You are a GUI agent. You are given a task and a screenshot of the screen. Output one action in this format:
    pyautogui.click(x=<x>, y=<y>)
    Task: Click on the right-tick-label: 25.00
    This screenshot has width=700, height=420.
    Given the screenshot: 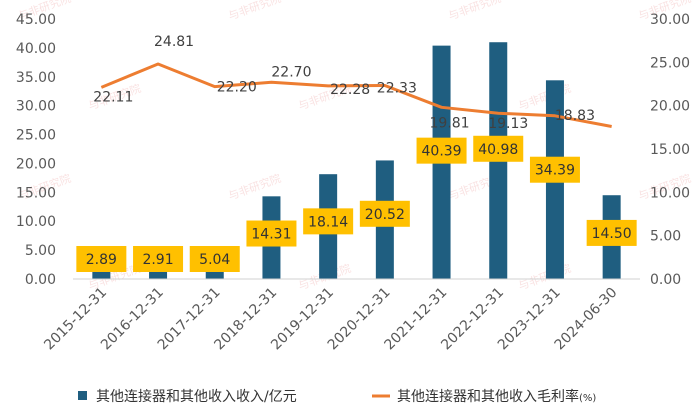 What is the action you would take?
    pyautogui.click(x=670, y=63)
    